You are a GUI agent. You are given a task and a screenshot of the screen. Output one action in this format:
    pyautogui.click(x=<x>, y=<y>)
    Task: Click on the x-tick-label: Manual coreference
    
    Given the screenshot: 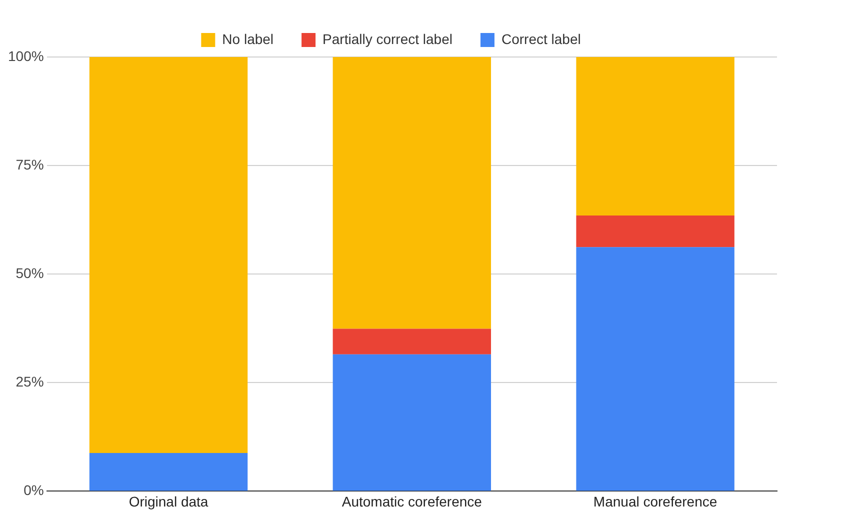 What is the action you would take?
    pyautogui.click(x=655, y=501)
    